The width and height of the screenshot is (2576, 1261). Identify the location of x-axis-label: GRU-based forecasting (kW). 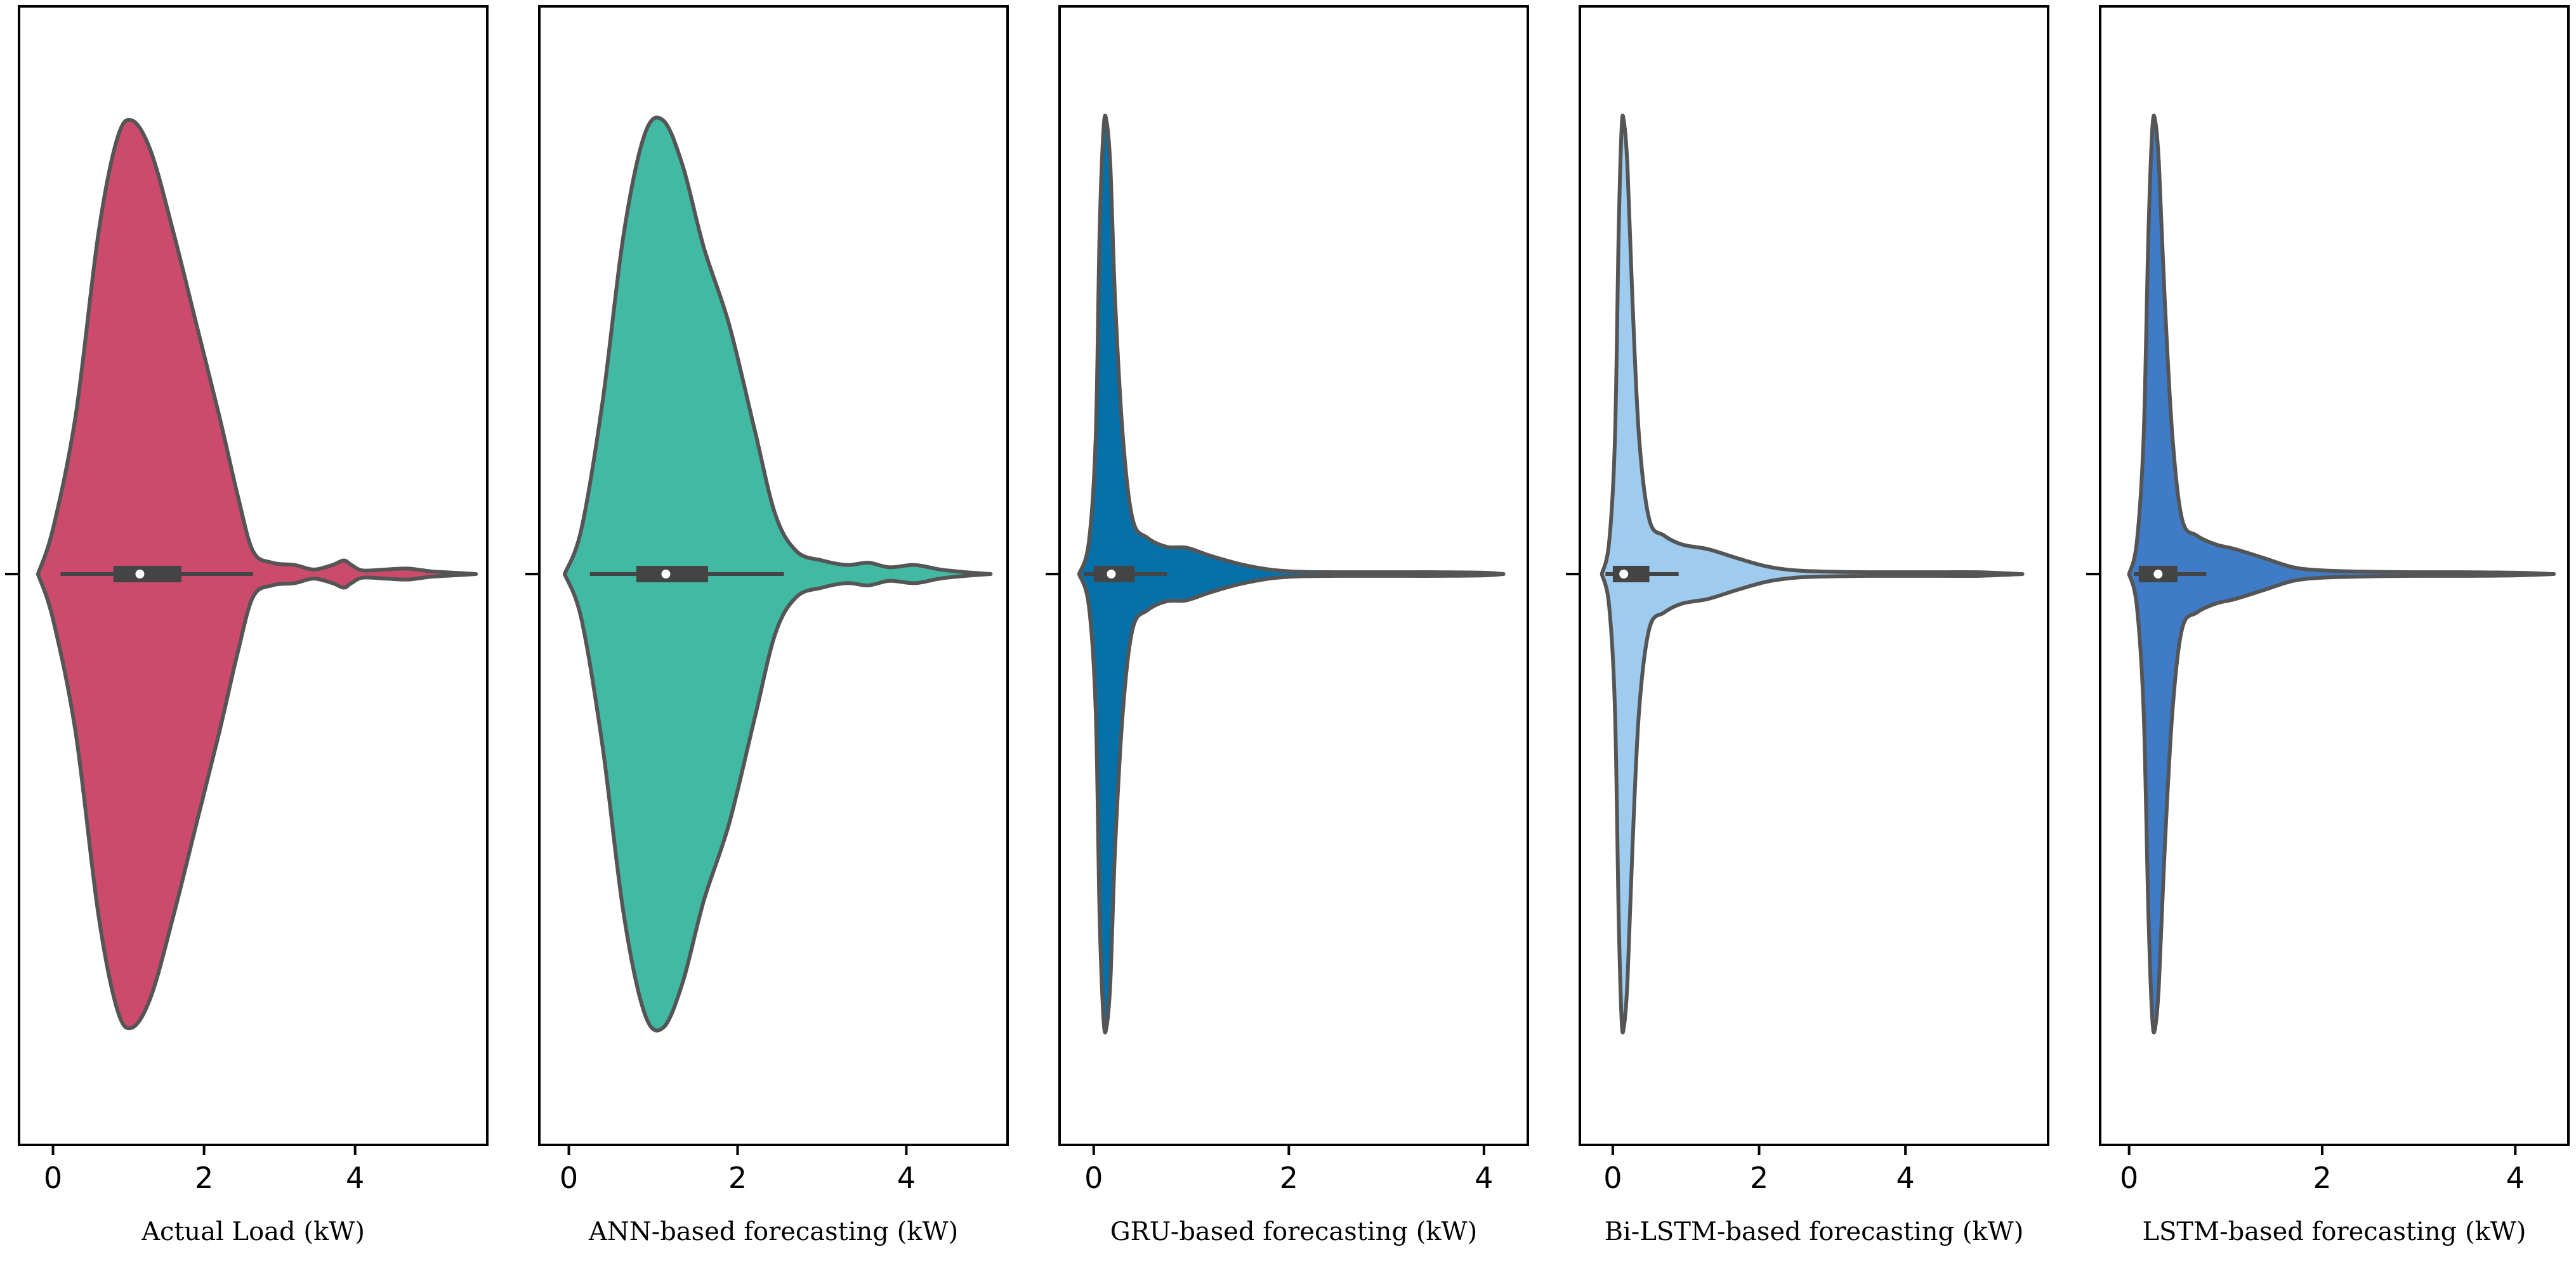
(1294, 1231).